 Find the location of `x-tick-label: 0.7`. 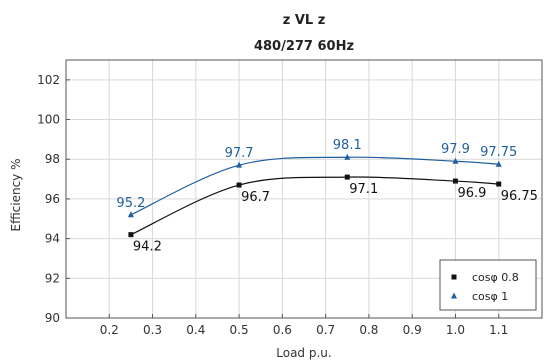

x-tick-label: 0.7 is located at coordinates (325, 330).